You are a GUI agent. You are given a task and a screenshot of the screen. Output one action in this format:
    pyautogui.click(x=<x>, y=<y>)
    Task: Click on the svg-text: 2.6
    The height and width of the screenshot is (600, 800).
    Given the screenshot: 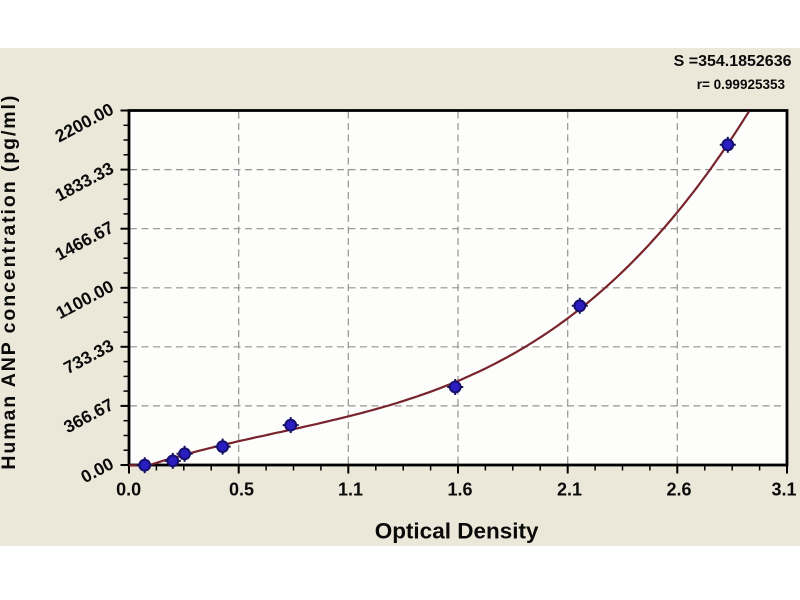 What is the action you would take?
    pyautogui.click(x=678, y=490)
    